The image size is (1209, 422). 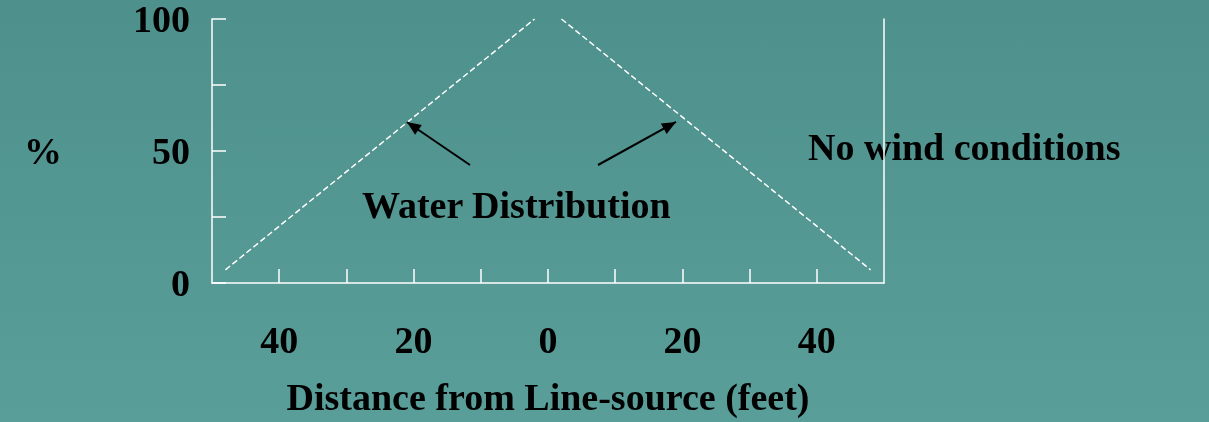 What do you see at coordinates (548, 397) in the screenshot?
I see `x-axis-title: Distance from Line-source (feet)` at bounding box center [548, 397].